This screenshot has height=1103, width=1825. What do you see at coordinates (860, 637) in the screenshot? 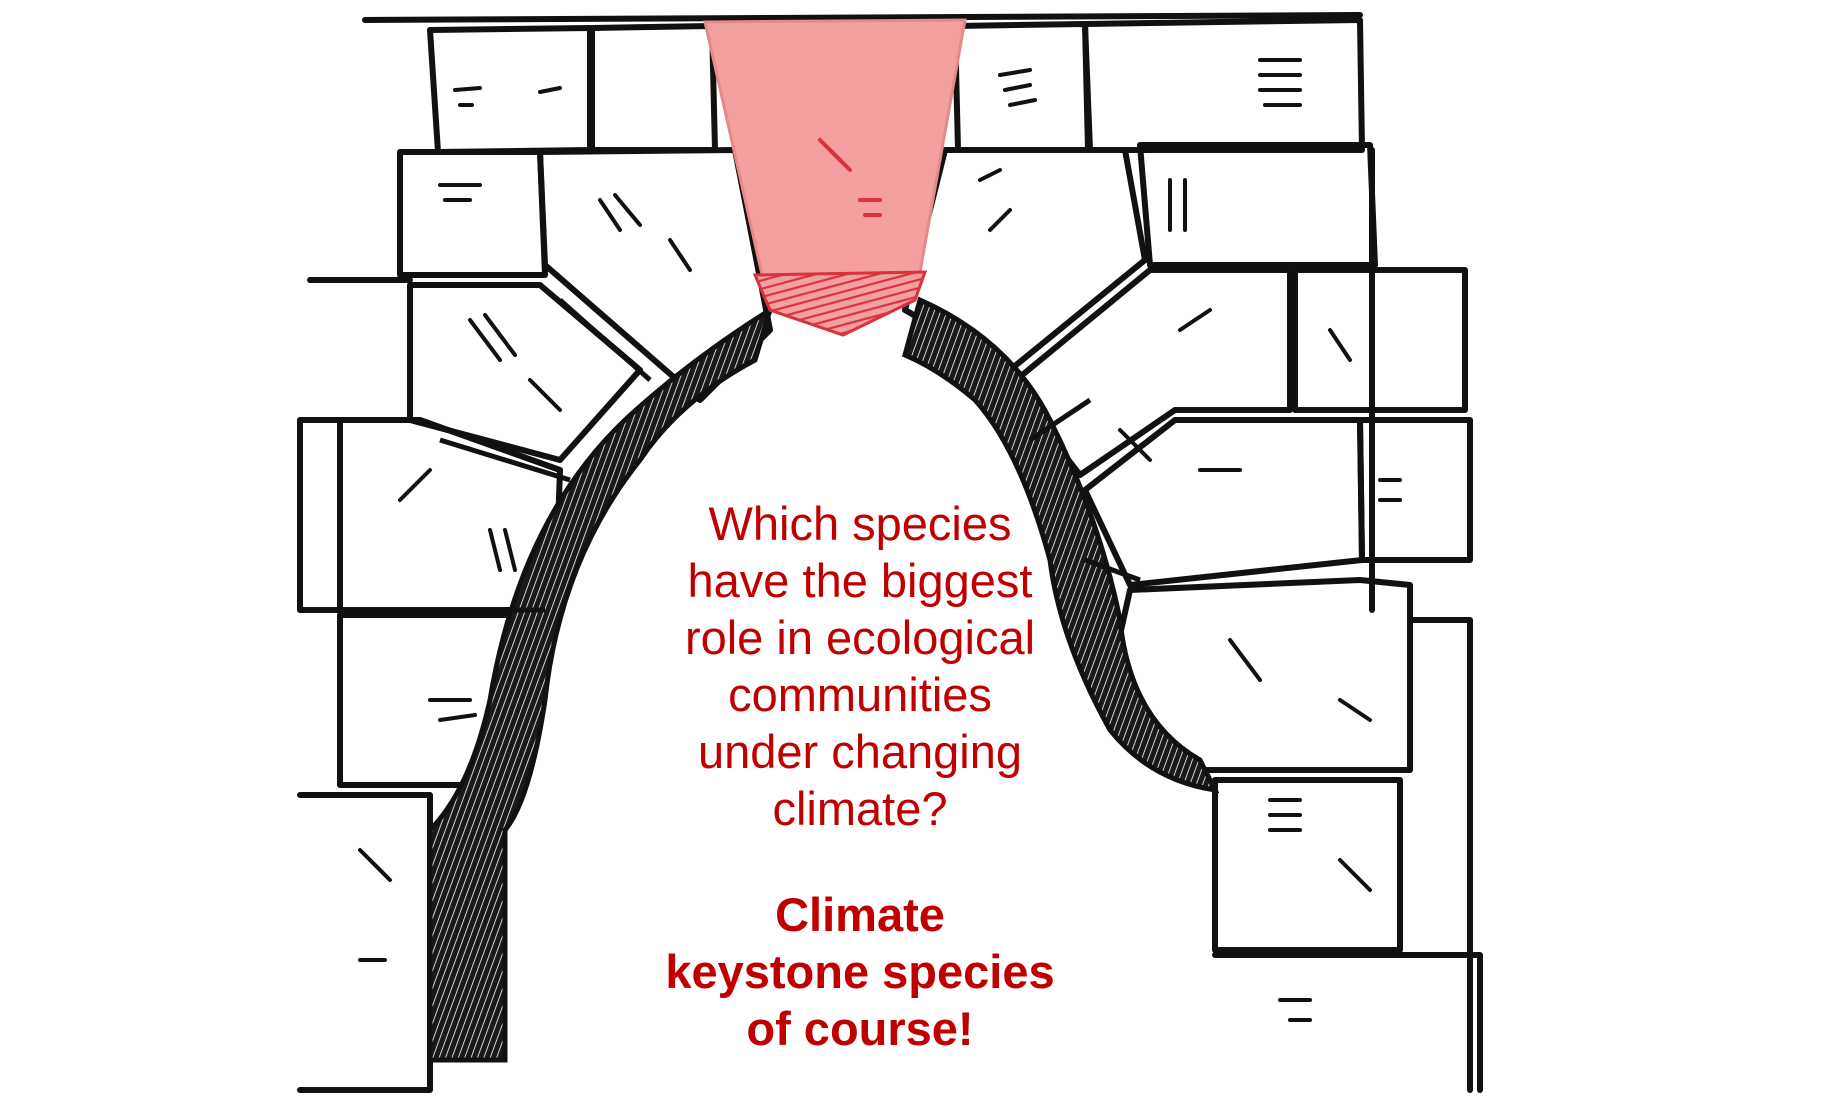
I see `question-line: role in ecological` at bounding box center [860, 637].